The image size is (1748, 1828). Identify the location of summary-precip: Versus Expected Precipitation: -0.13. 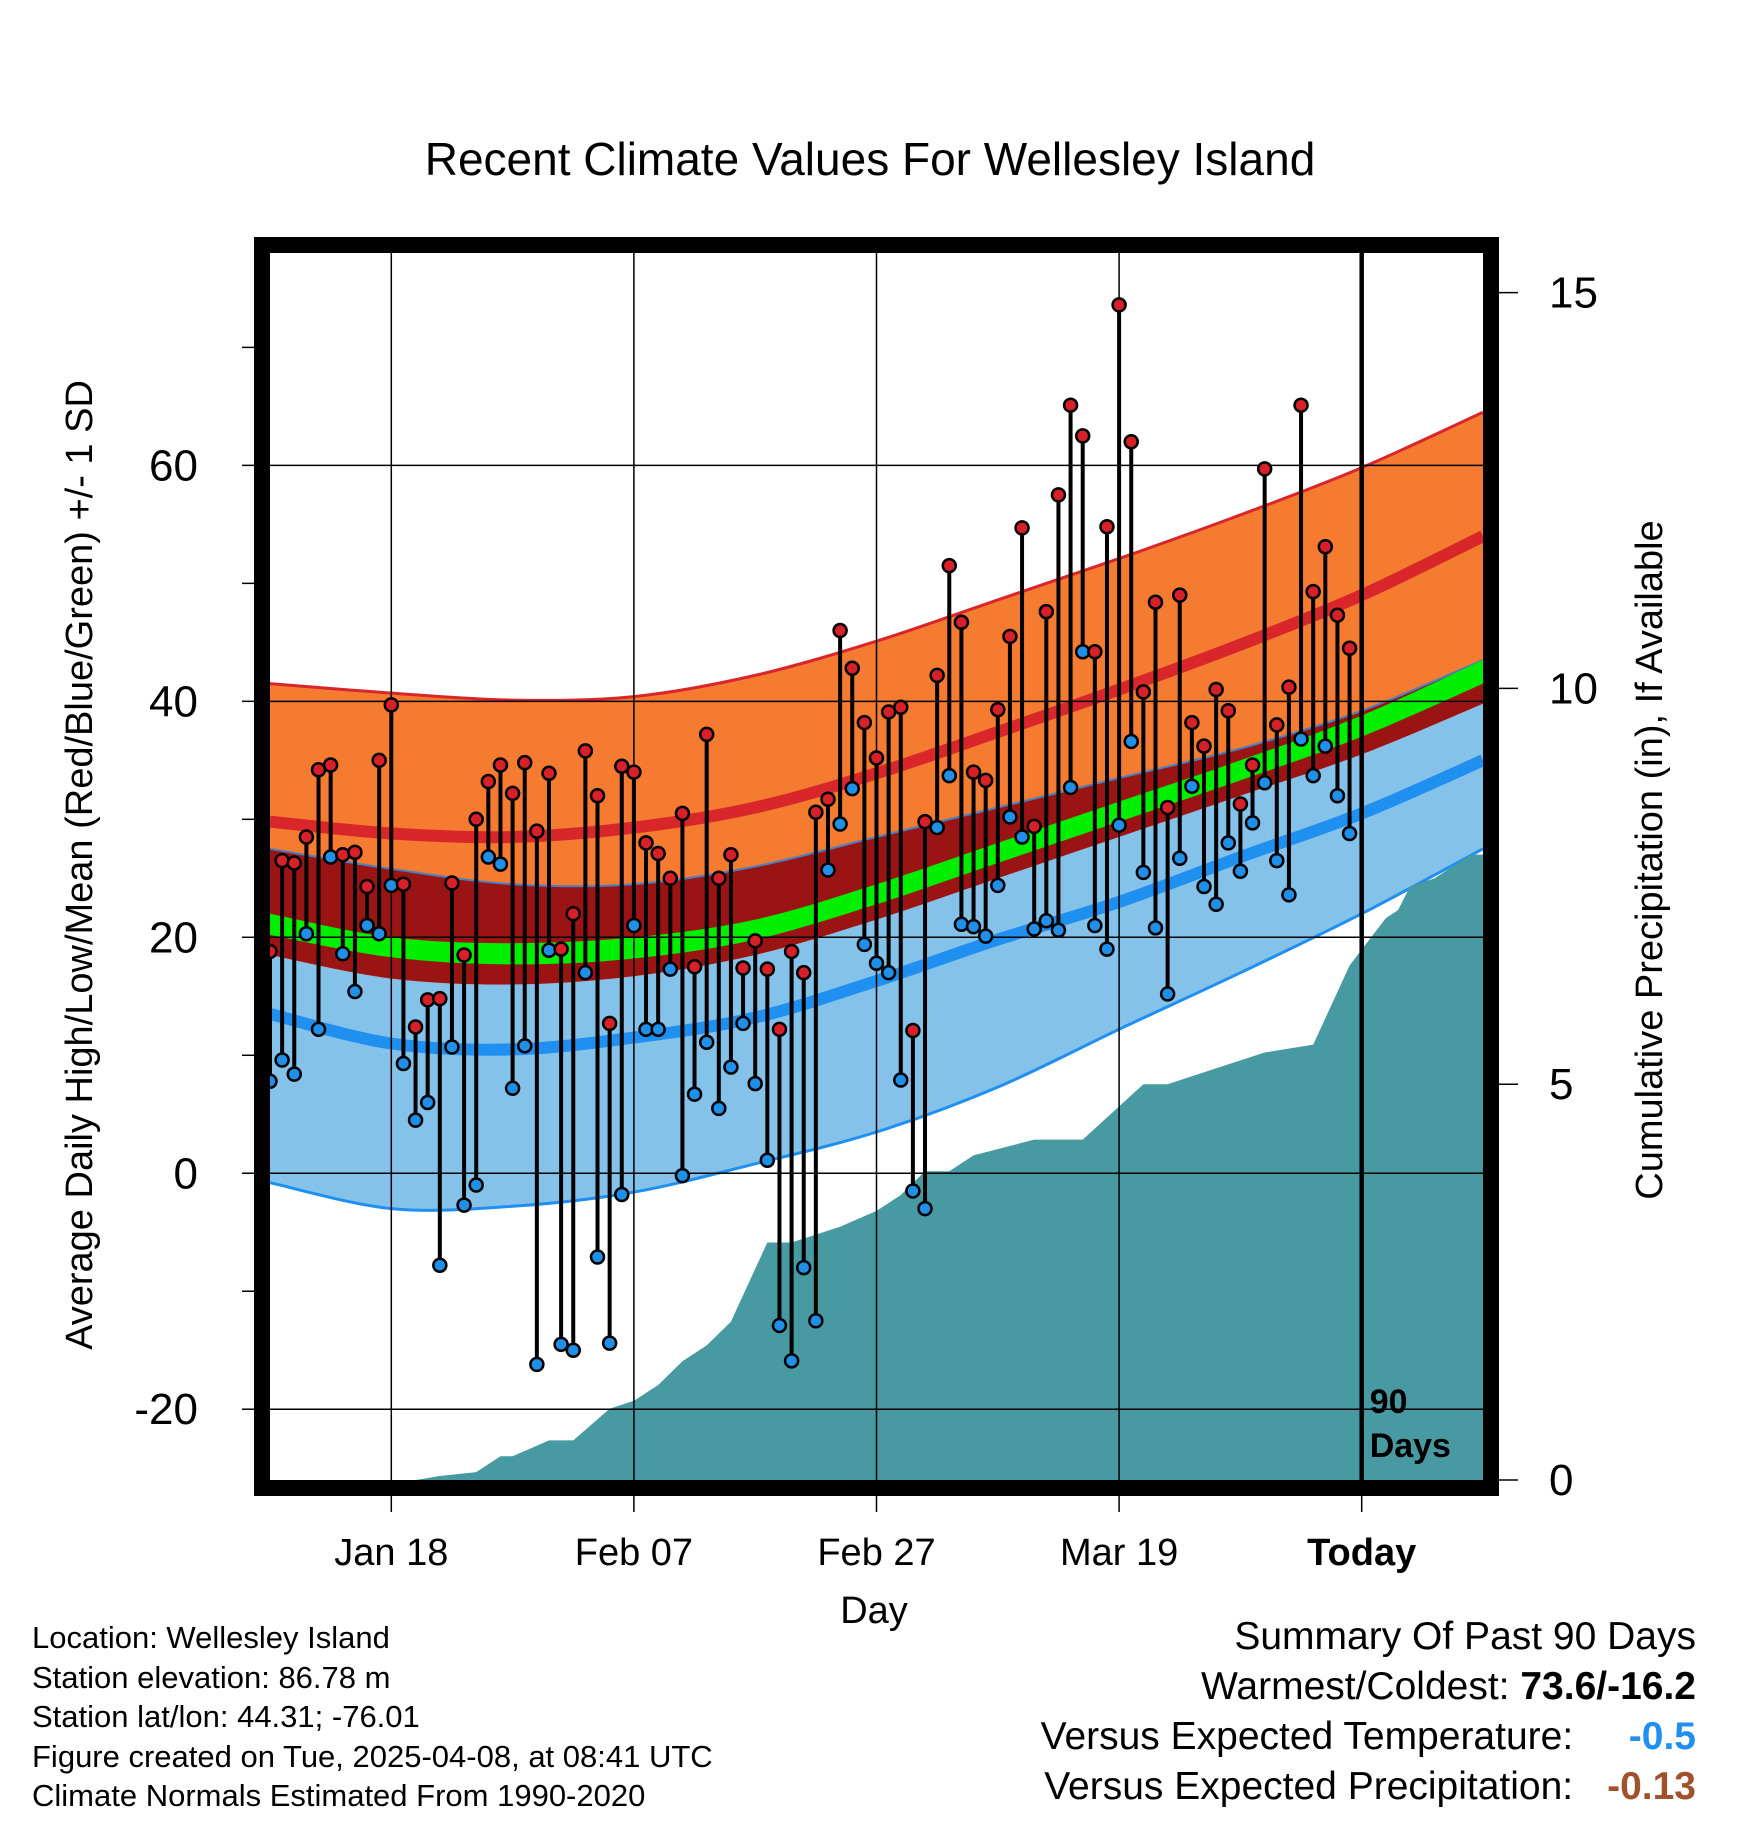
(1368, 1787).